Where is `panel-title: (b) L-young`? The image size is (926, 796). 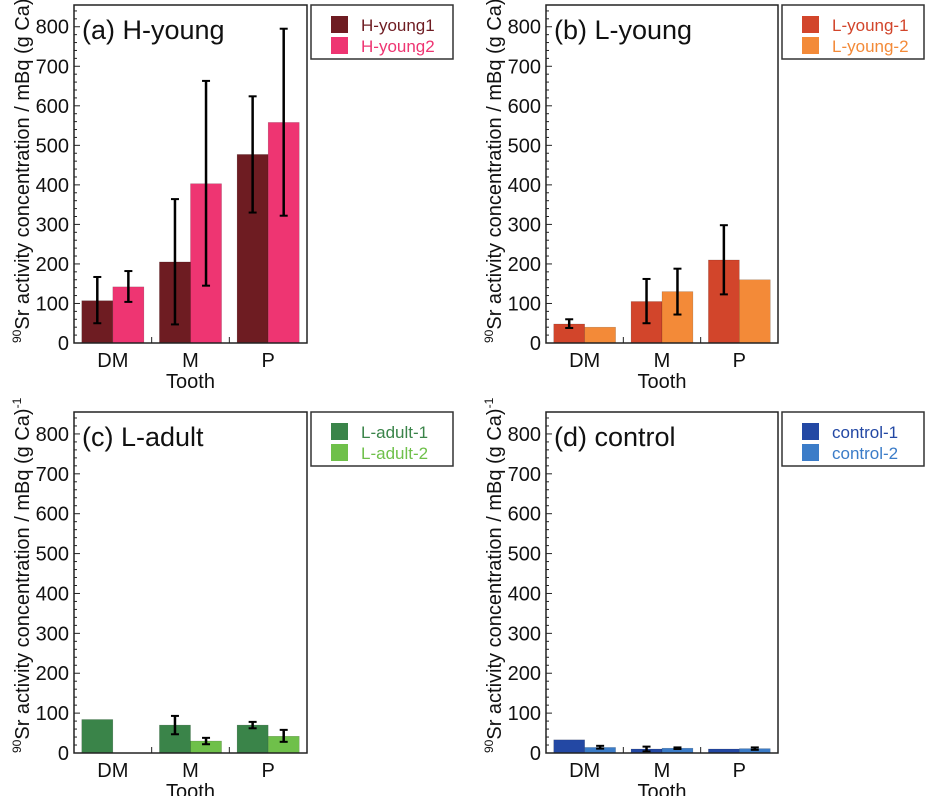
panel-title: (b) L-young is located at coordinates (623, 30).